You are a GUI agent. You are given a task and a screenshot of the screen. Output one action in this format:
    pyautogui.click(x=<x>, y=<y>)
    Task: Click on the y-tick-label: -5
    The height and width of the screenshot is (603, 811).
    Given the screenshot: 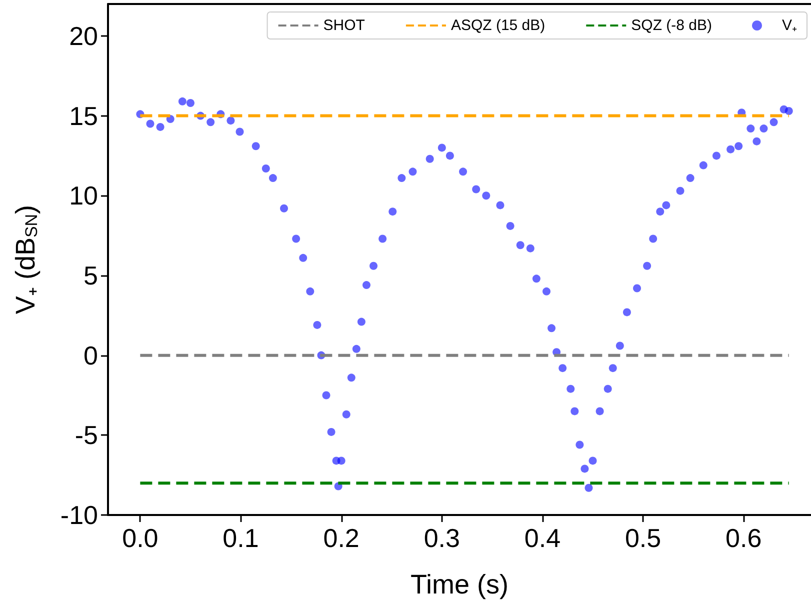 What is the action you would take?
    pyautogui.click(x=86, y=435)
    